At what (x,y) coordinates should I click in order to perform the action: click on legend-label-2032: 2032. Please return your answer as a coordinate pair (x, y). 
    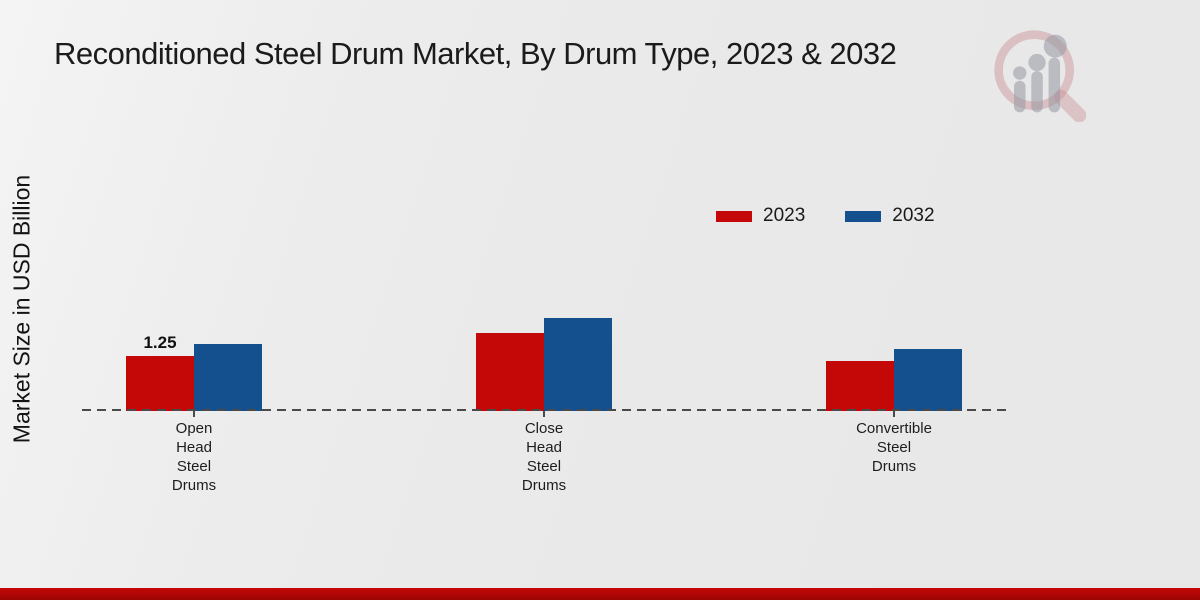
    Looking at the image, I should click on (913, 215).